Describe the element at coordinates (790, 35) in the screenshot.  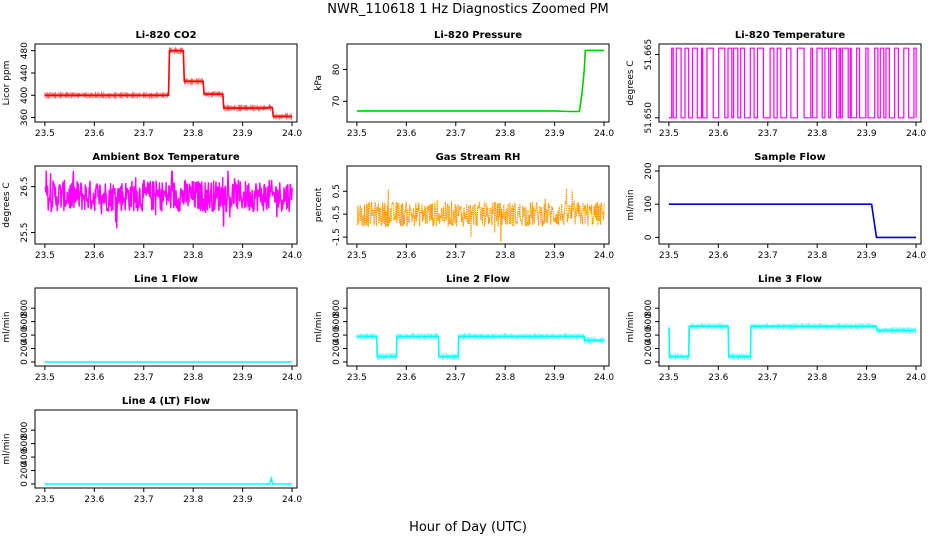
I see `panel-title: Li-820 Temperature` at that location.